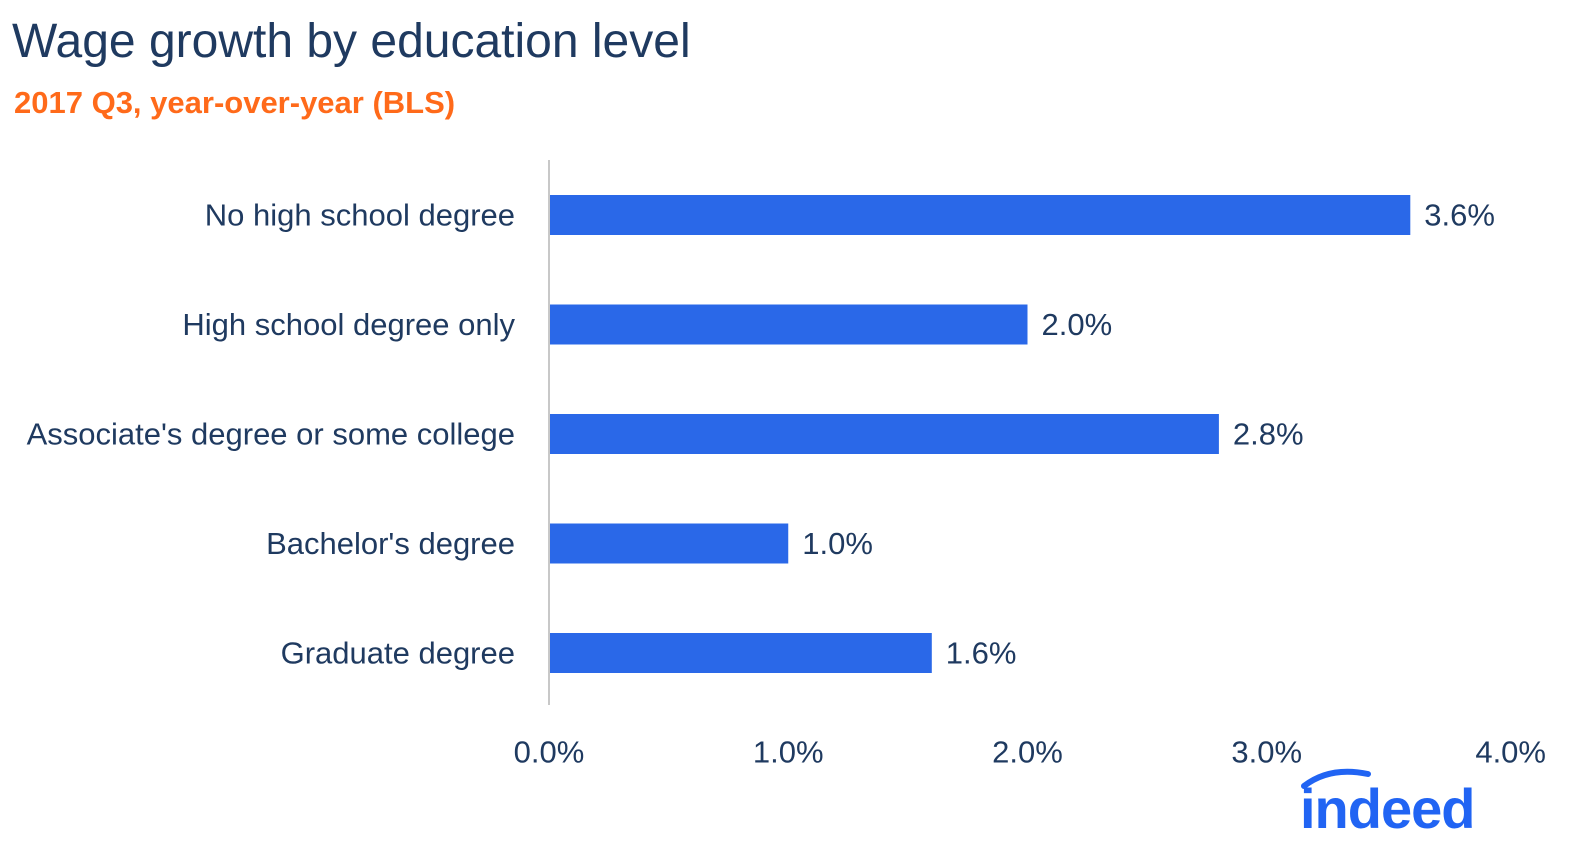  I want to click on x-tick-label: 2.0%, so click(1027, 752).